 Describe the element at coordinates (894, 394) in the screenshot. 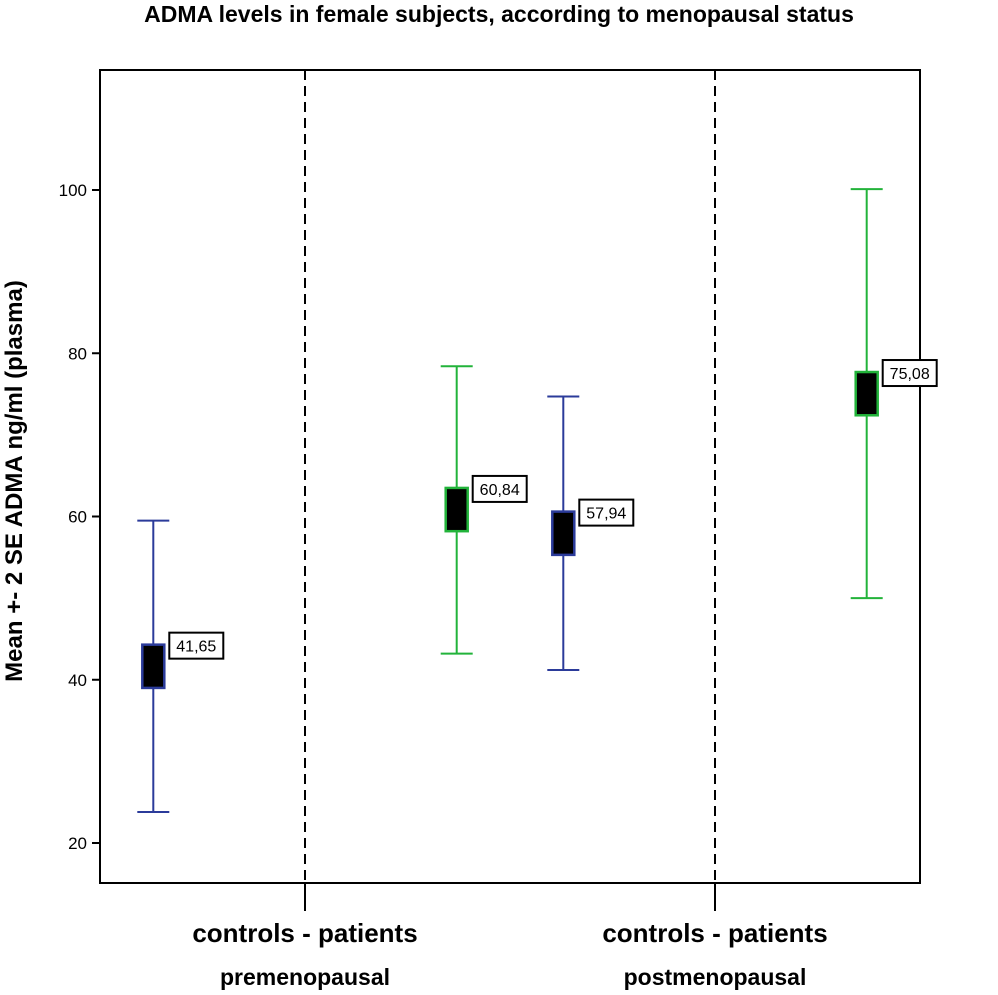

I see `errorbar-patients-group1: 75,08` at that location.